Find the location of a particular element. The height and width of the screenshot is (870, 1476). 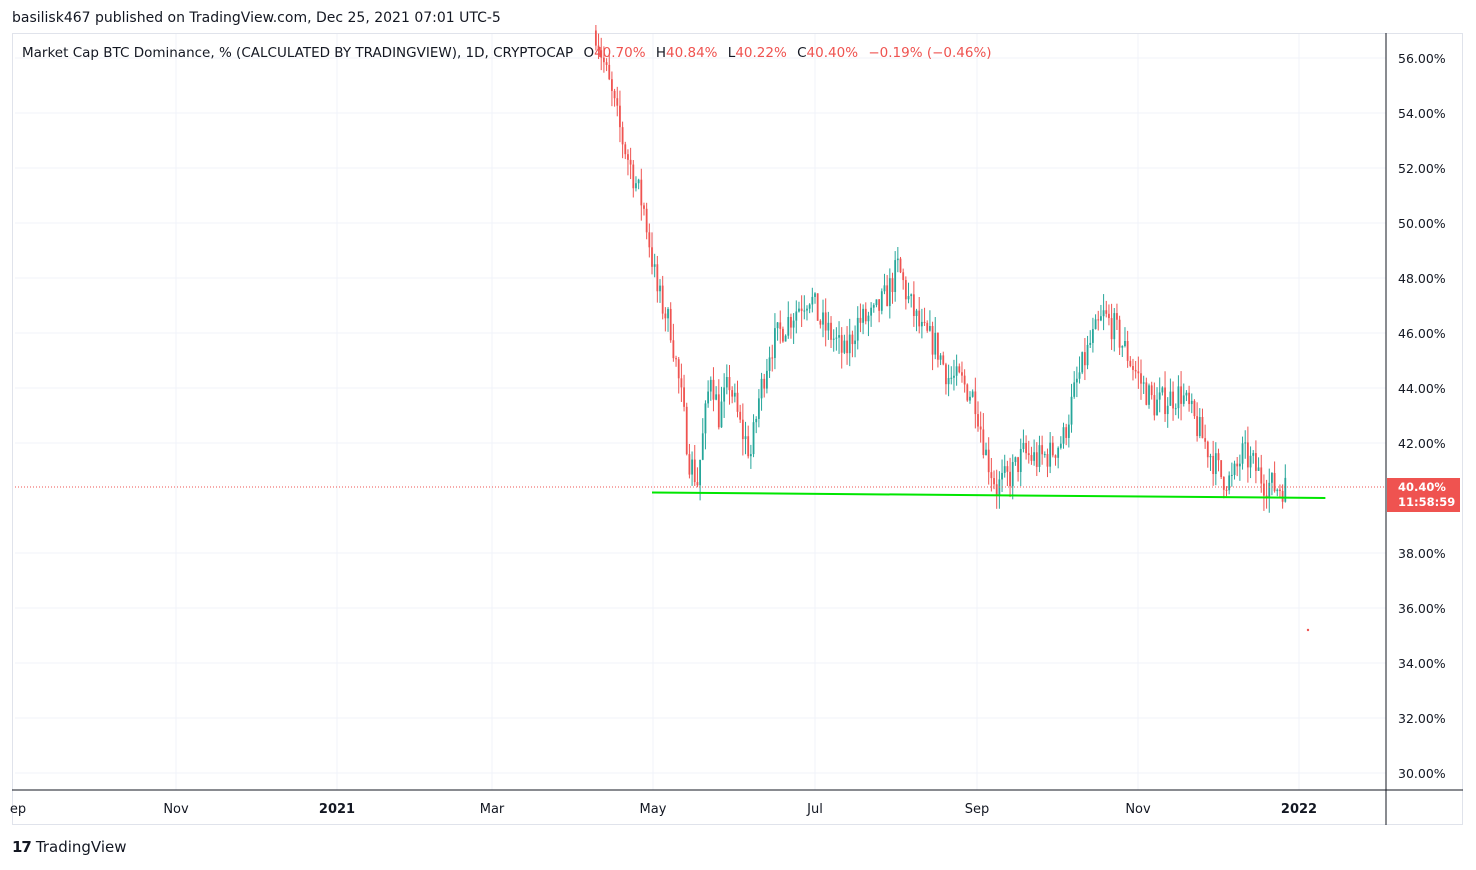

stray-marker is located at coordinates (1308, 630).